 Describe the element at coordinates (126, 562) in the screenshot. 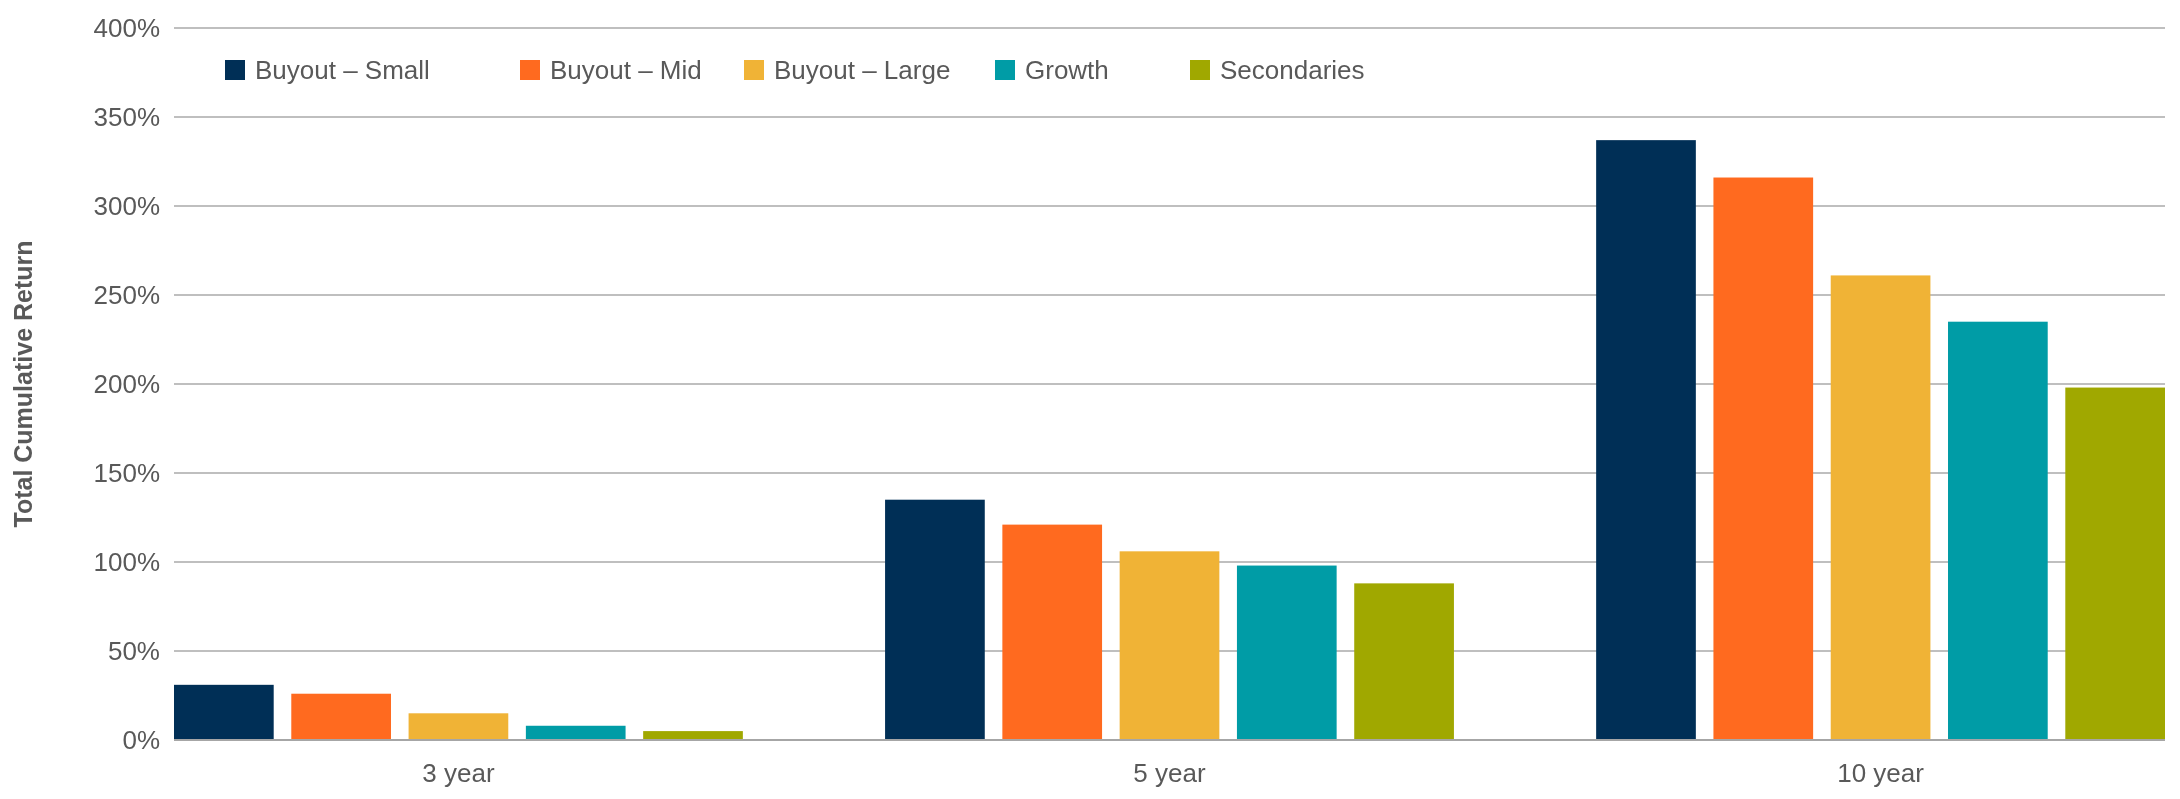

I see `y-tick-label: 100%` at that location.